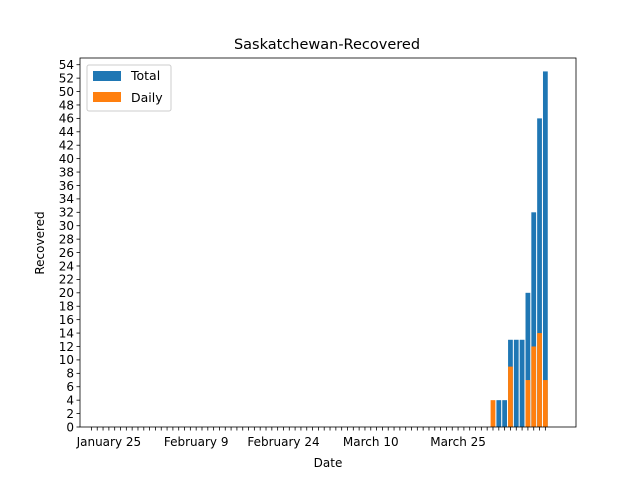 Image resolution: width=640 pixels, height=480 pixels. What do you see at coordinates (109, 442) in the screenshot?
I see `x-tick-label: January 25` at bounding box center [109, 442].